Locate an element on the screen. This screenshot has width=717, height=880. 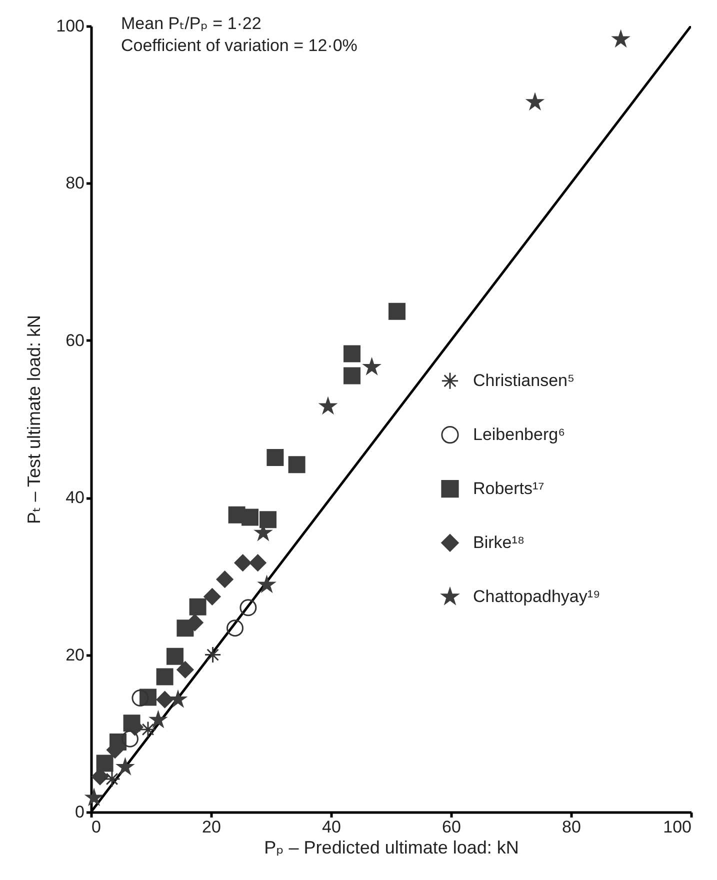
y-tick-label: 80 is located at coordinates (75, 183).